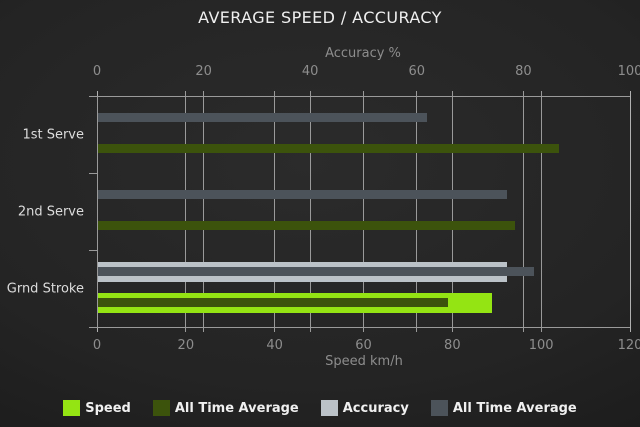  Describe the element at coordinates (541, 345) in the screenshot. I see `tick-label-bottom-100: 100` at that location.